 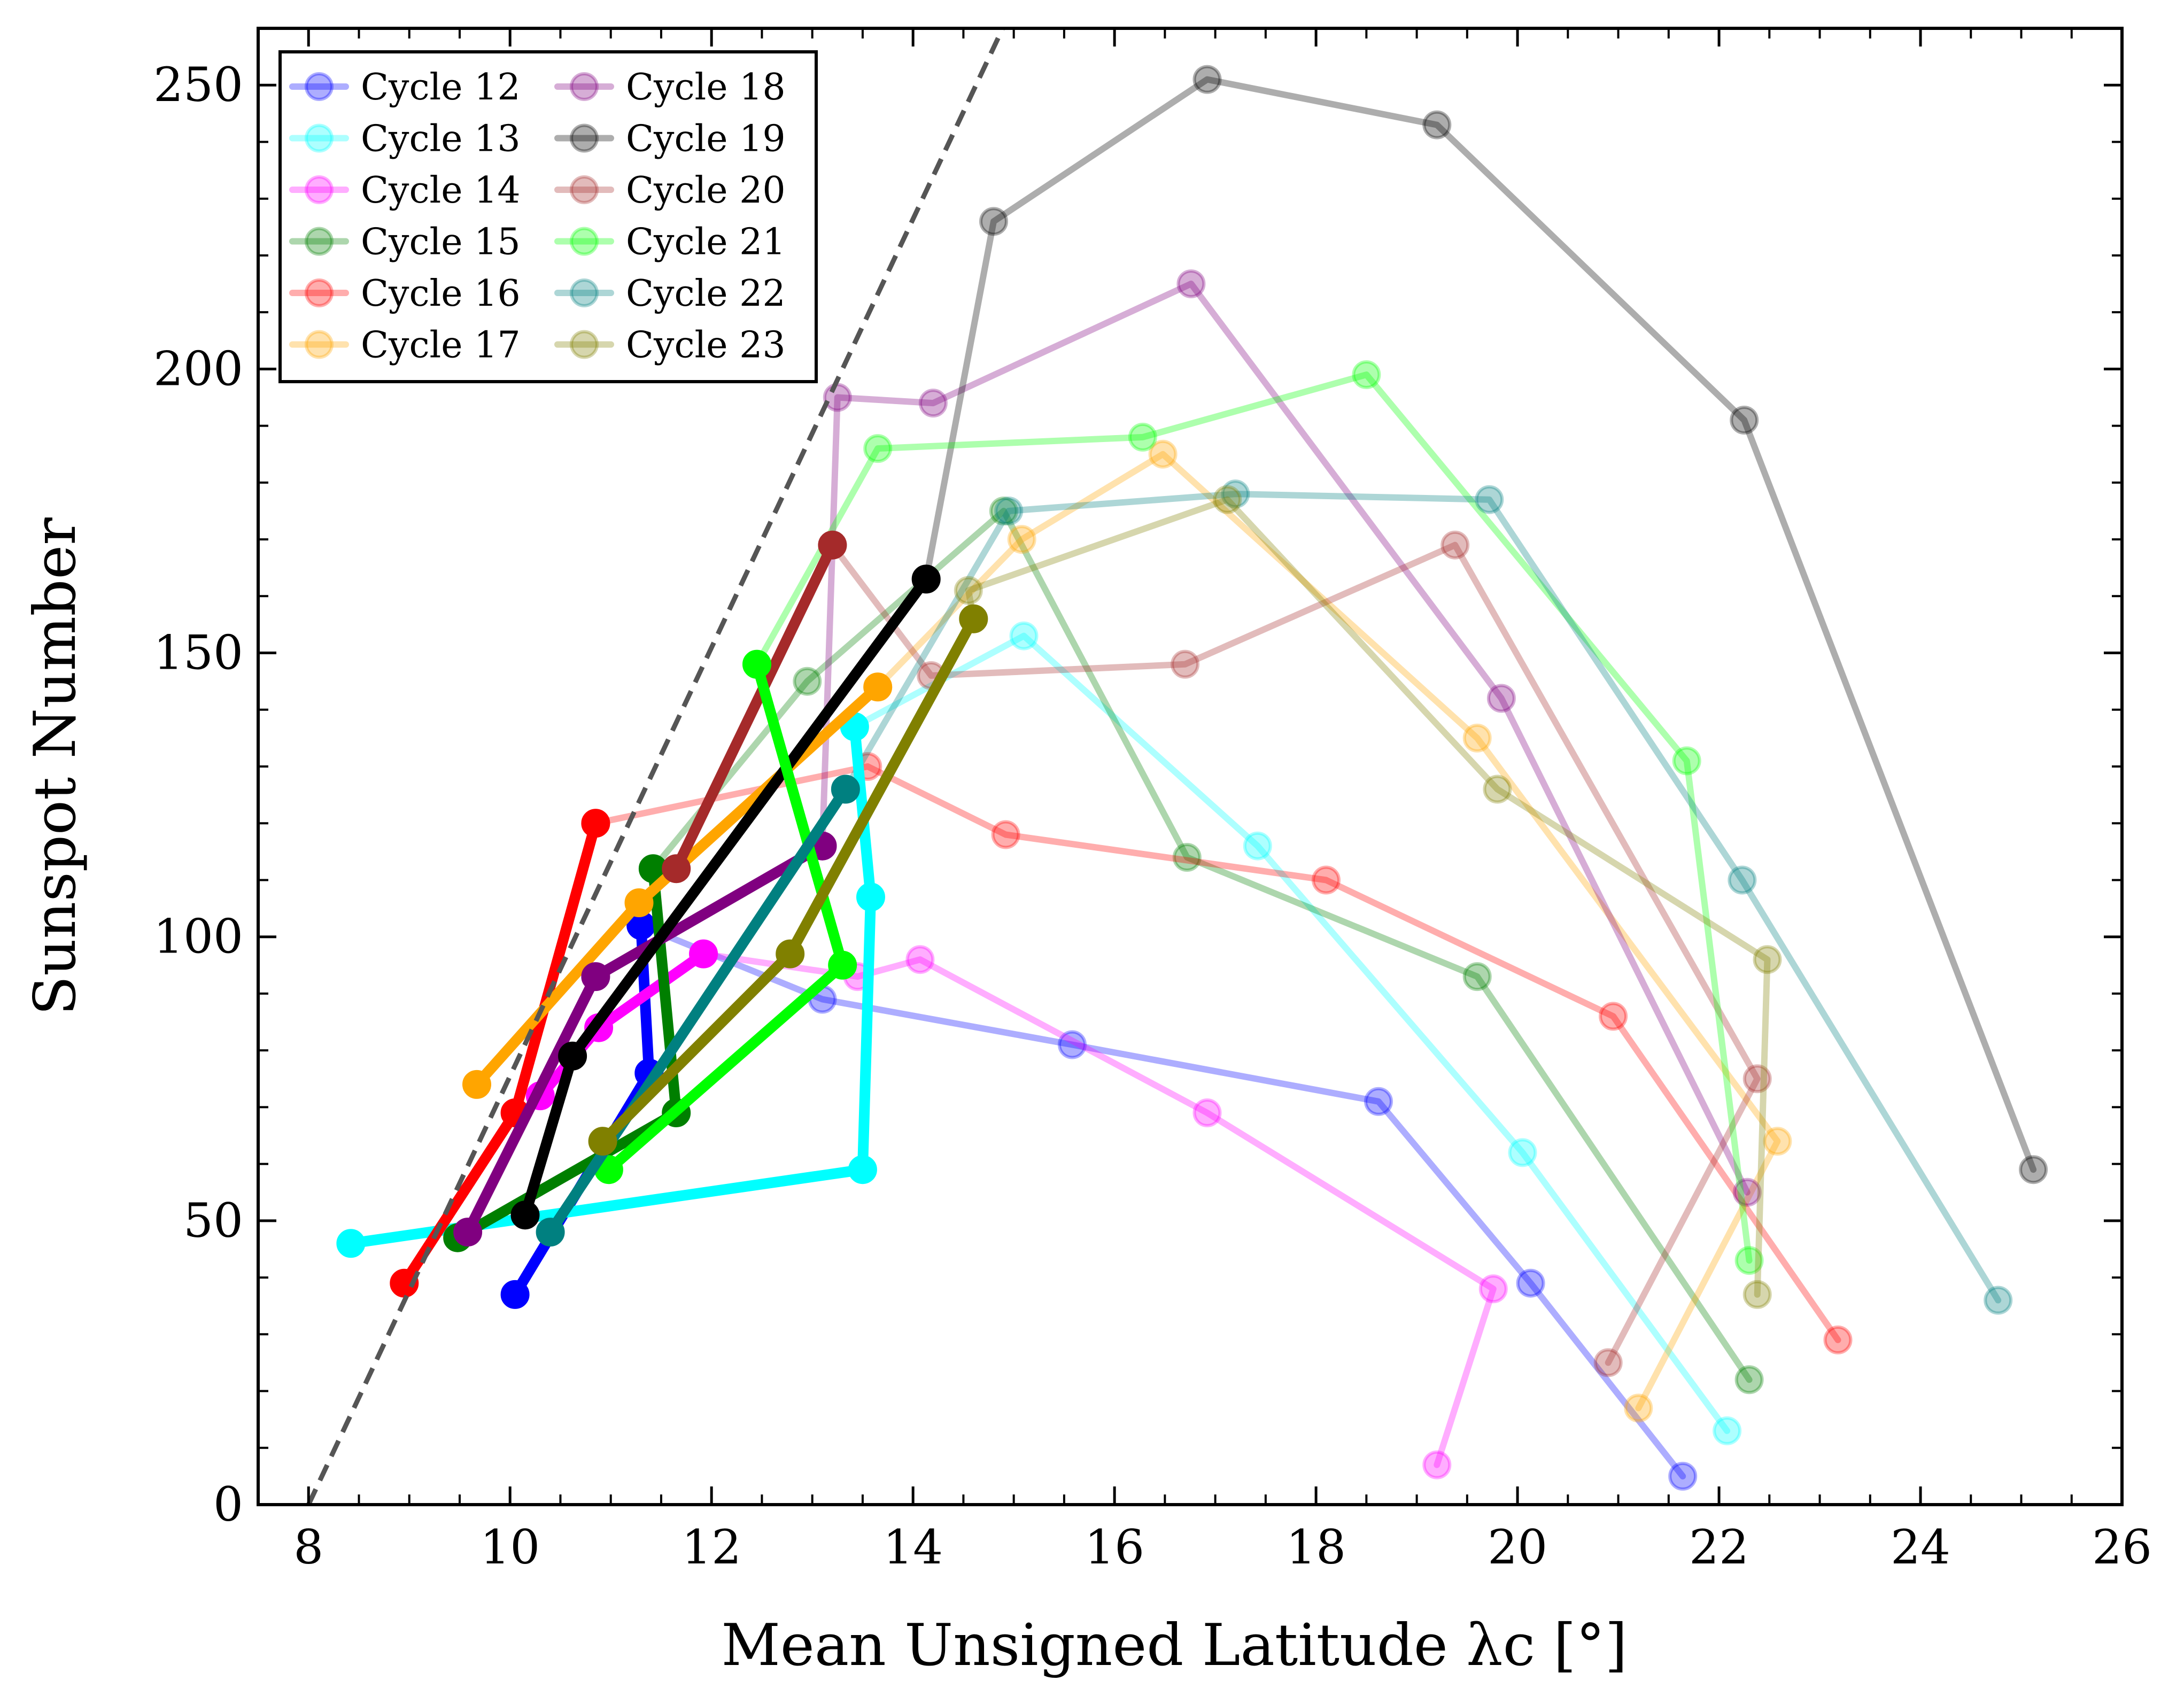 I want to click on y-tick-label: 150, so click(x=198, y=652).